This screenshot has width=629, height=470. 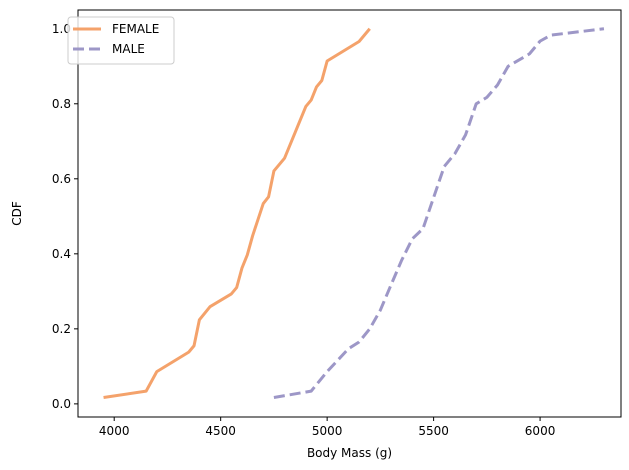 I want to click on y-tick-label: 0.6, so click(x=61, y=179).